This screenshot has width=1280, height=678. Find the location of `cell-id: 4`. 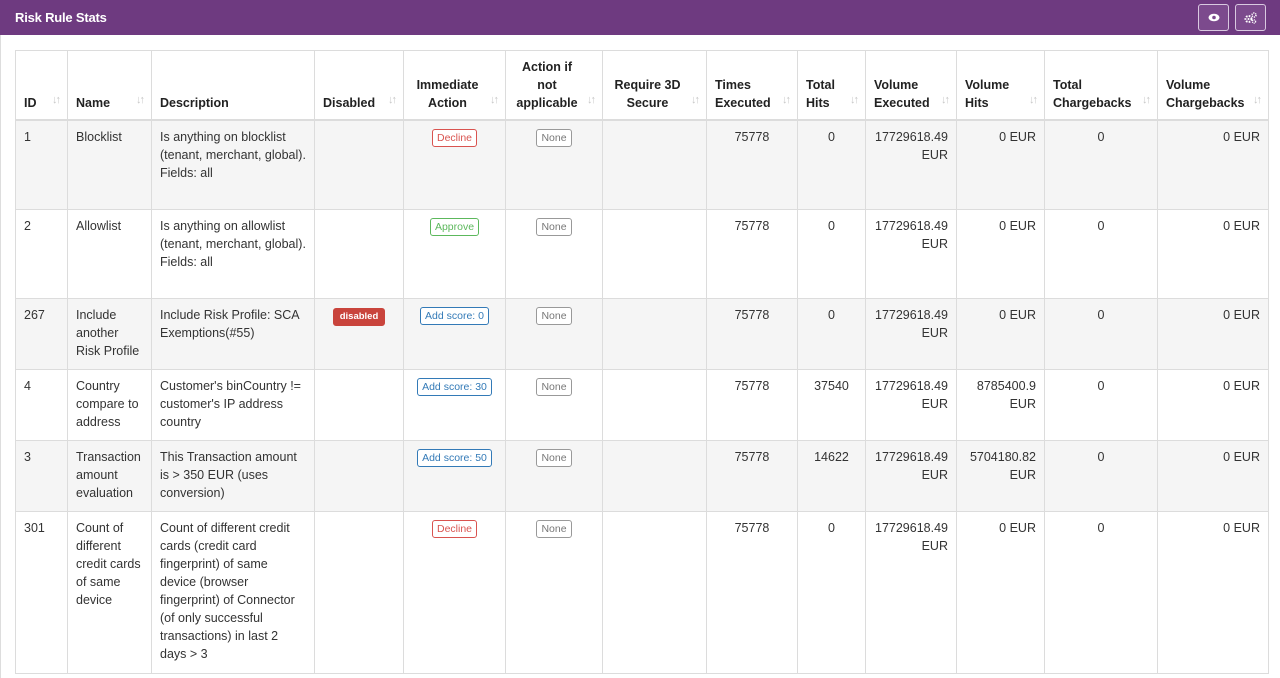

cell-id: 4 is located at coordinates (41, 404).